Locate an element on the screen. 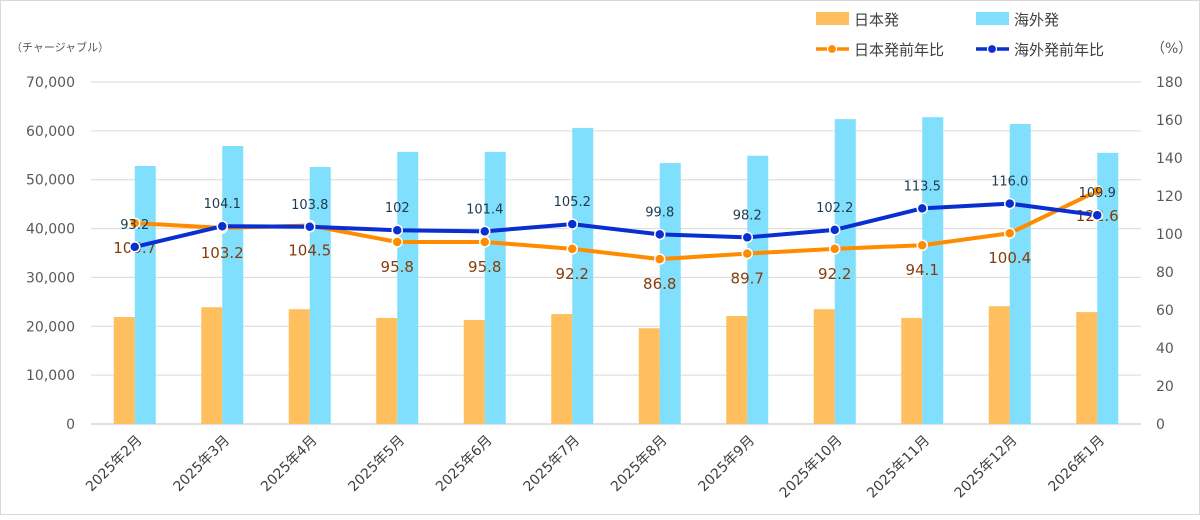 The image size is (1200, 520). data-label-japan-yoy: 86.8 is located at coordinates (659, 284).